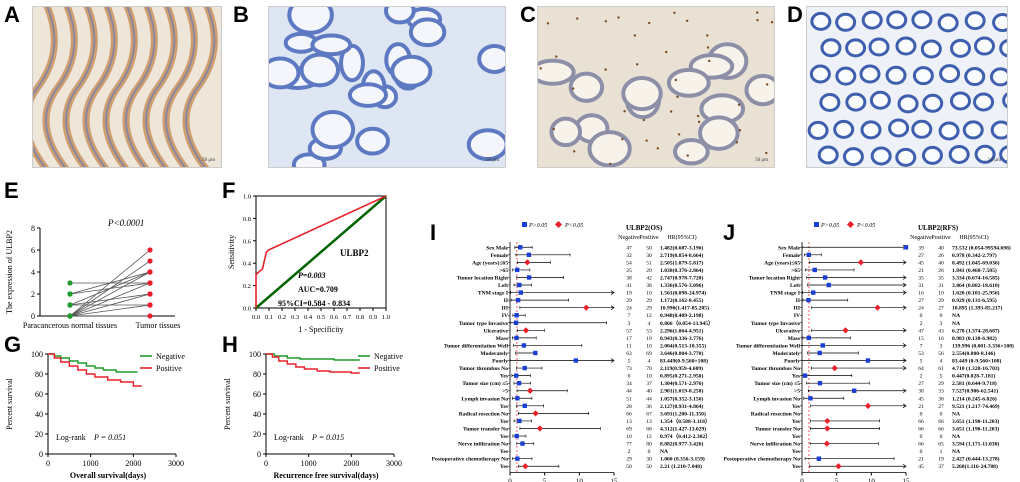  Describe the element at coordinates (649, 331) in the screenshot. I see `row-positive: 53` at that location.